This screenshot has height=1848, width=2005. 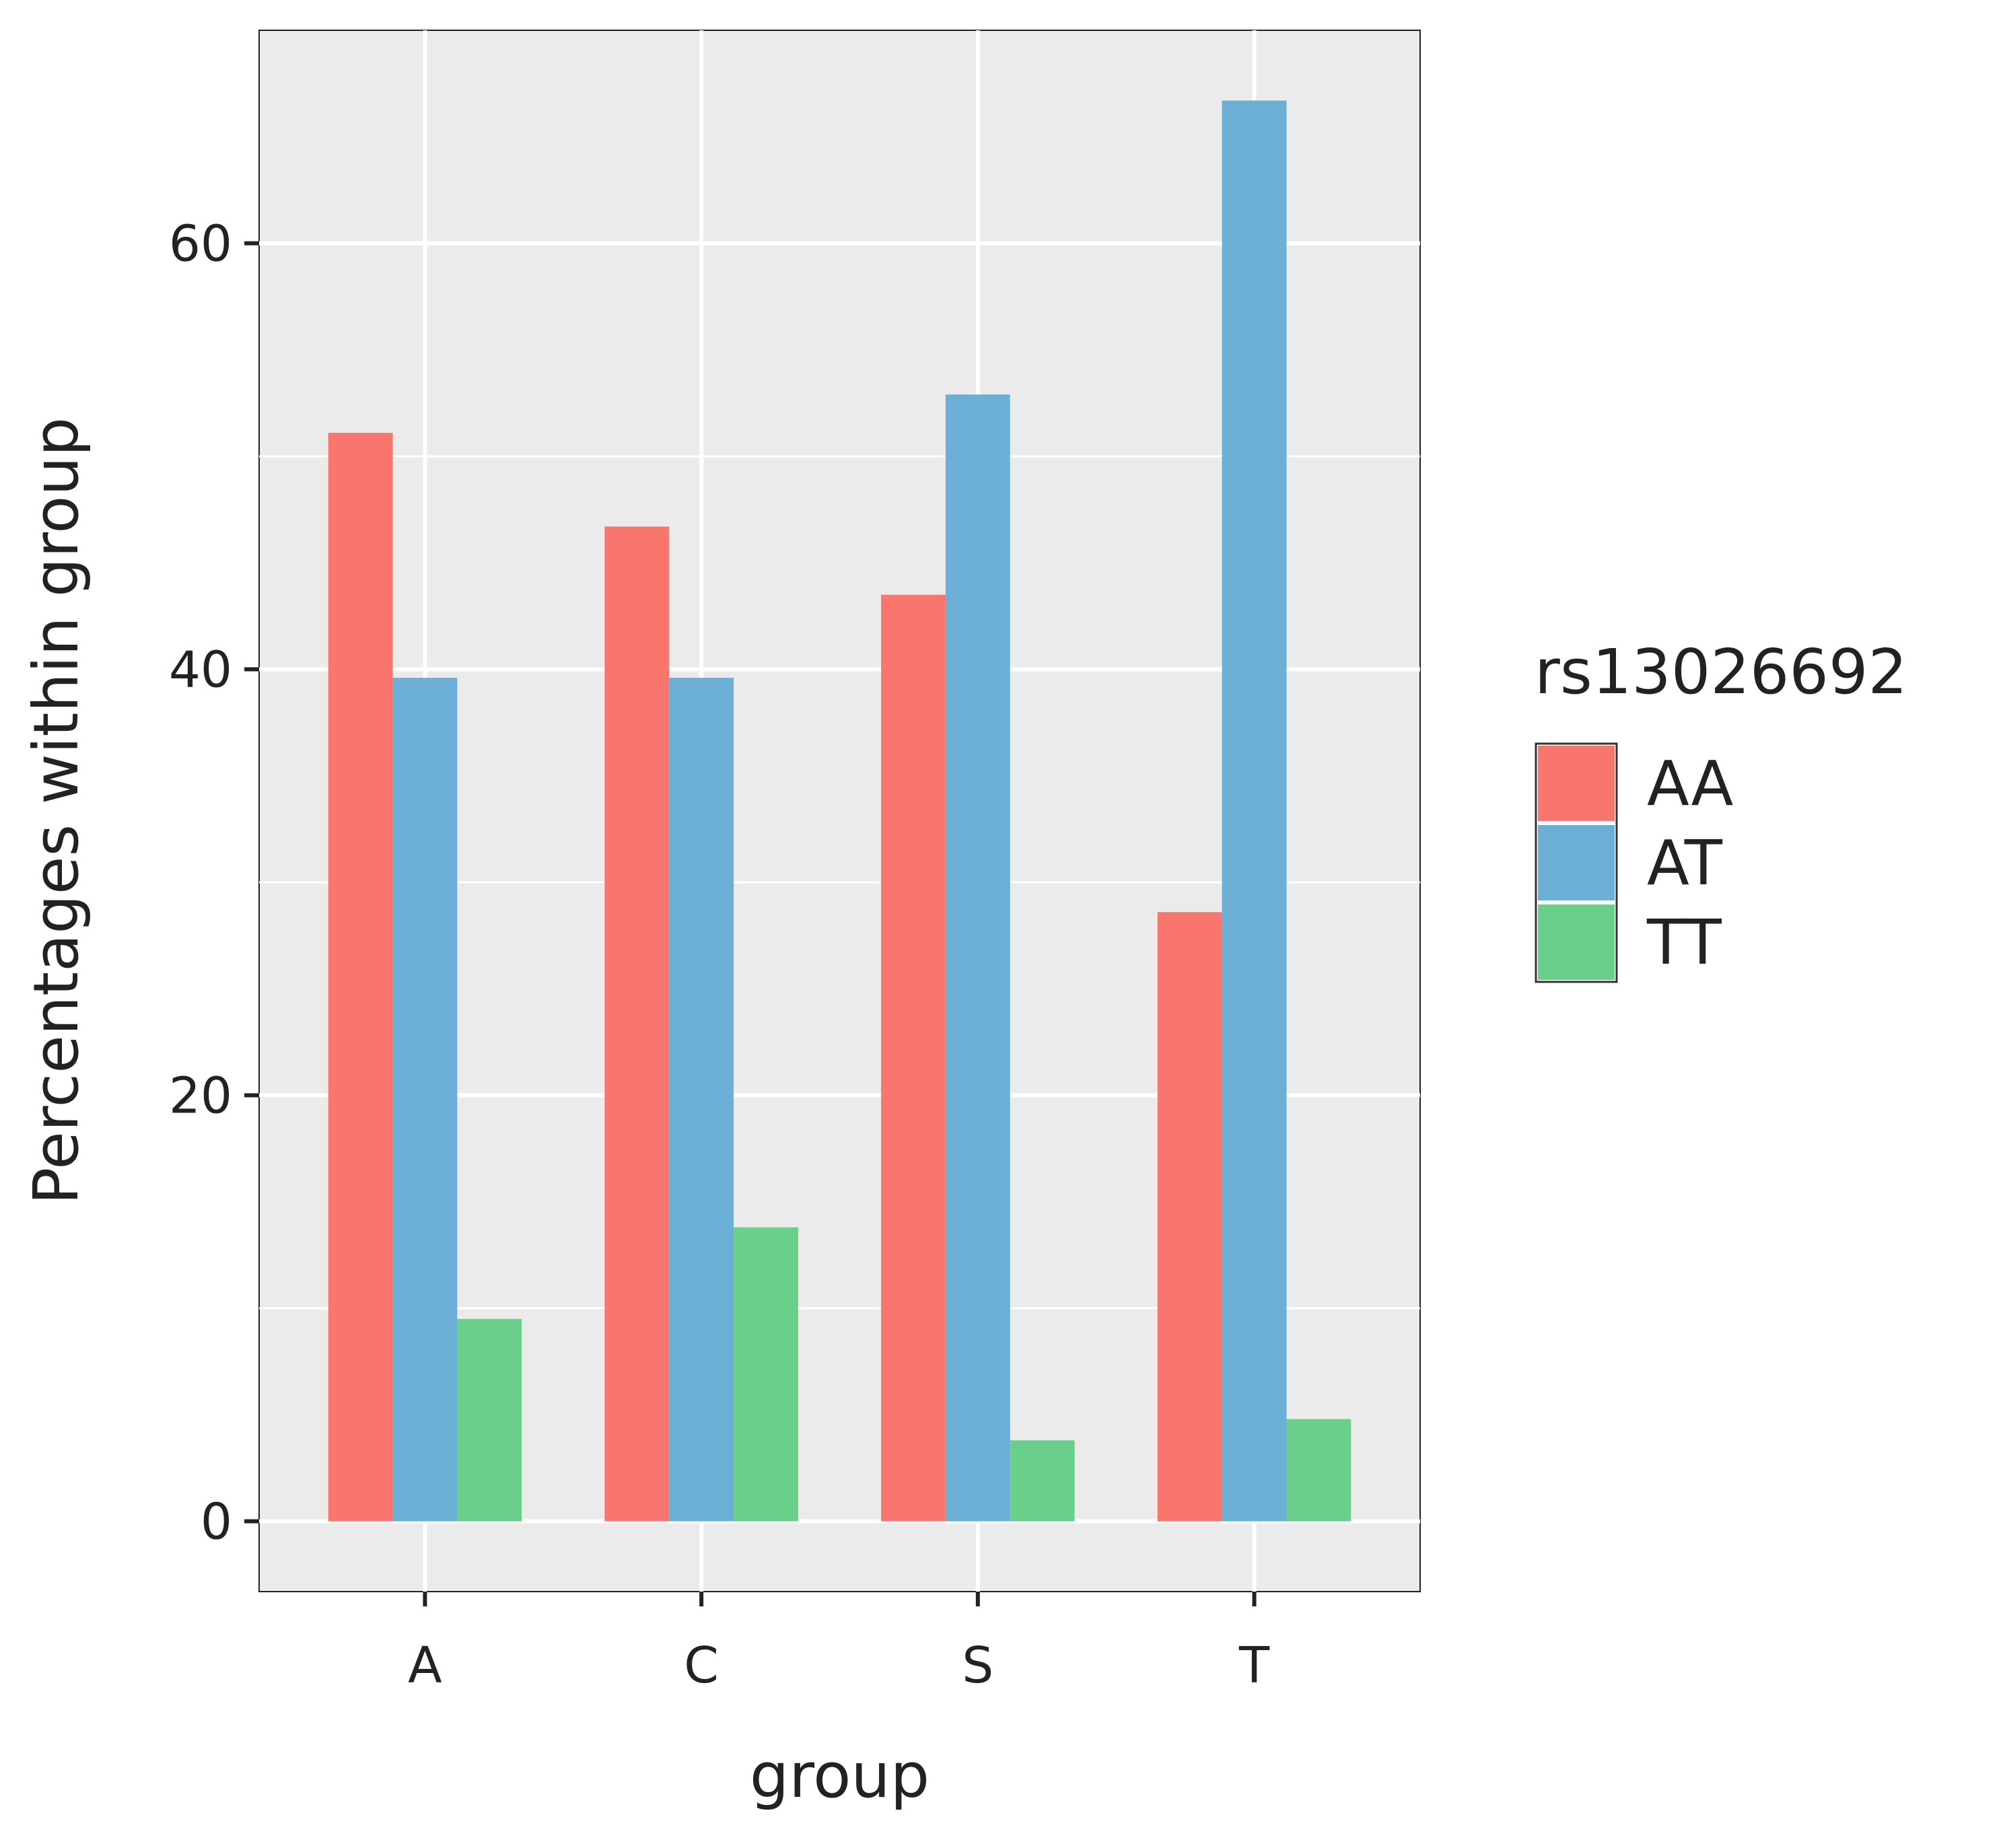 What do you see at coordinates (1690, 784) in the screenshot?
I see `legend-label-aa: AA` at bounding box center [1690, 784].